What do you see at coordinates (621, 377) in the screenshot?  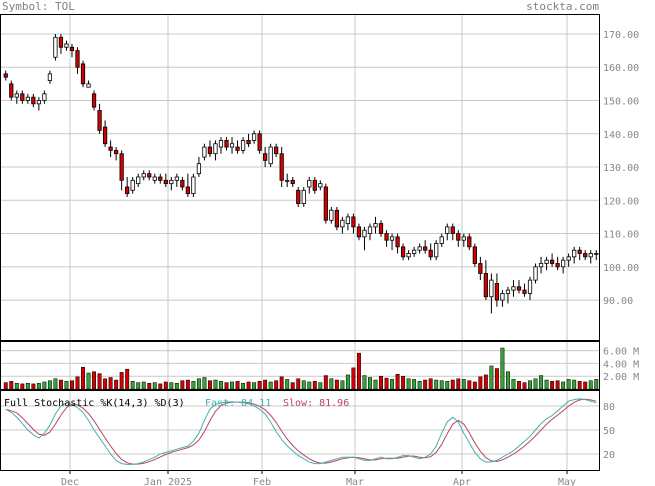 I see `volume-tick-label: 2.00 M` at bounding box center [621, 377].